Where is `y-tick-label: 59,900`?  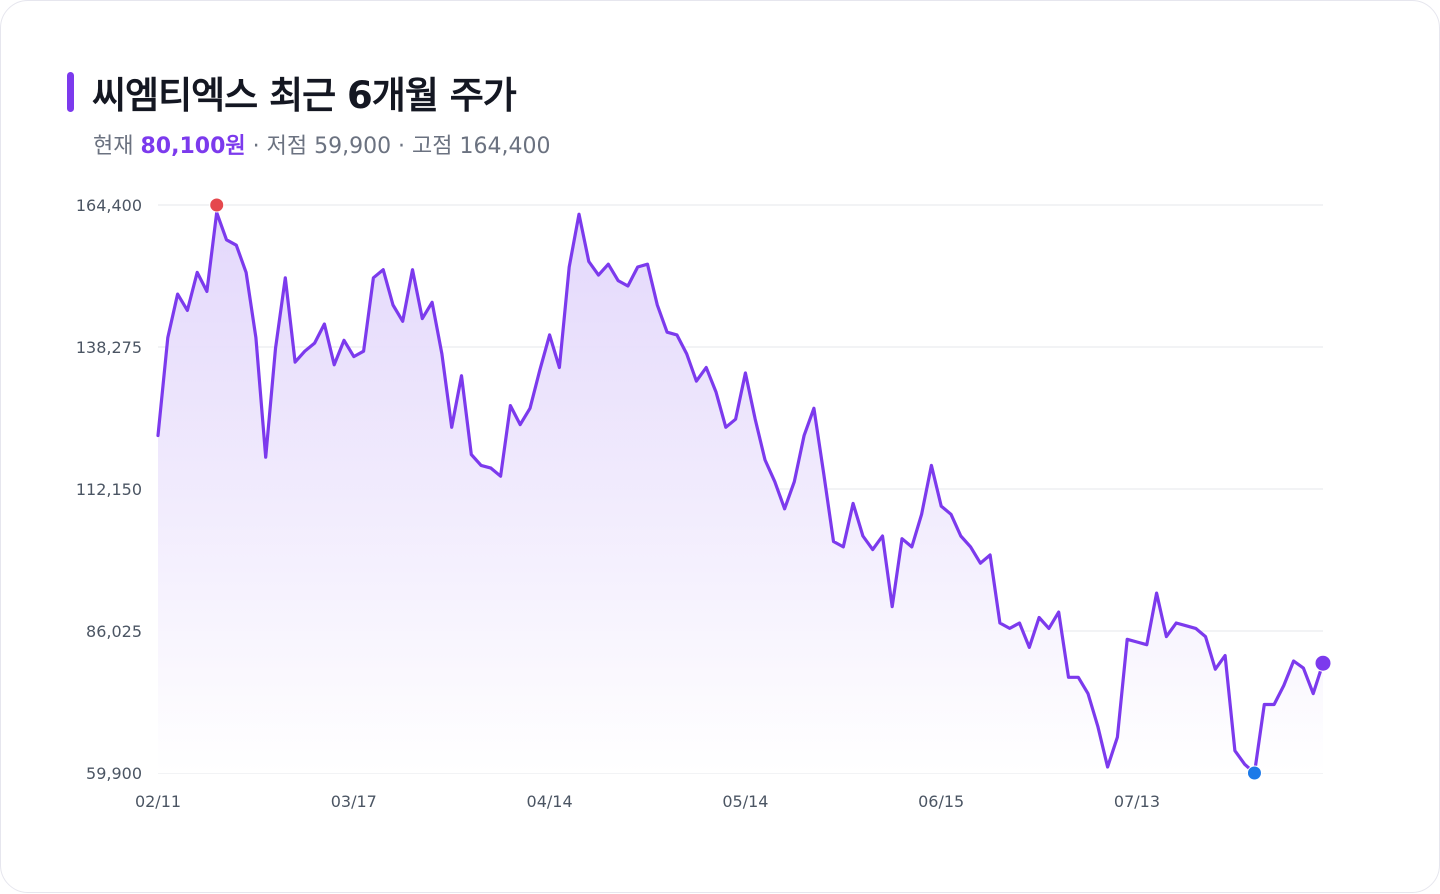
y-tick-label: 59,900 is located at coordinates (114, 773).